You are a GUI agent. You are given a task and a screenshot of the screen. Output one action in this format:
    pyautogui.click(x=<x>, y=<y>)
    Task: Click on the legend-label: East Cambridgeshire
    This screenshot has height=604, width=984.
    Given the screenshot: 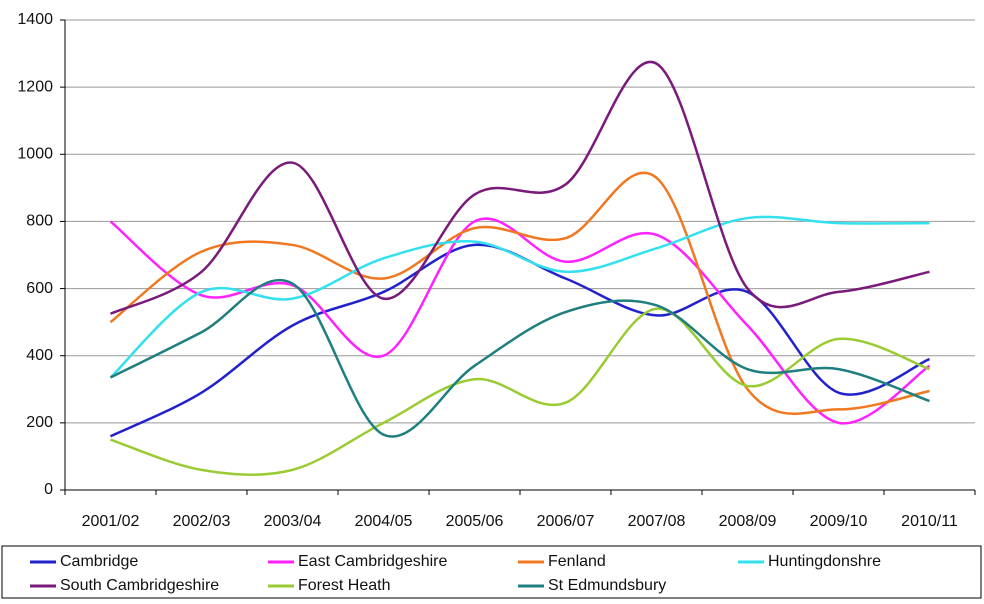 What is the action you would take?
    pyautogui.click(x=373, y=561)
    